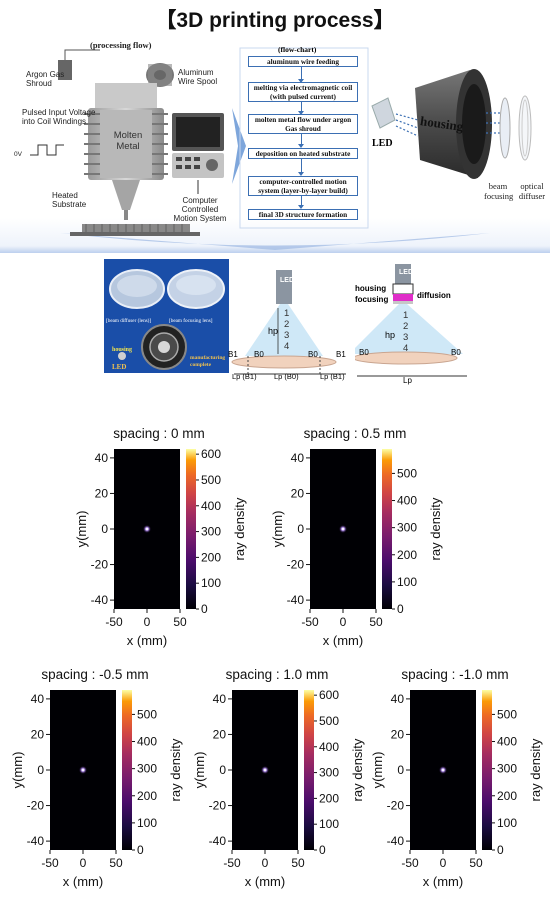  What do you see at coordinates (296, 600) in the screenshot?
I see `y-tick-label: -40` at bounding box center [296, 600].